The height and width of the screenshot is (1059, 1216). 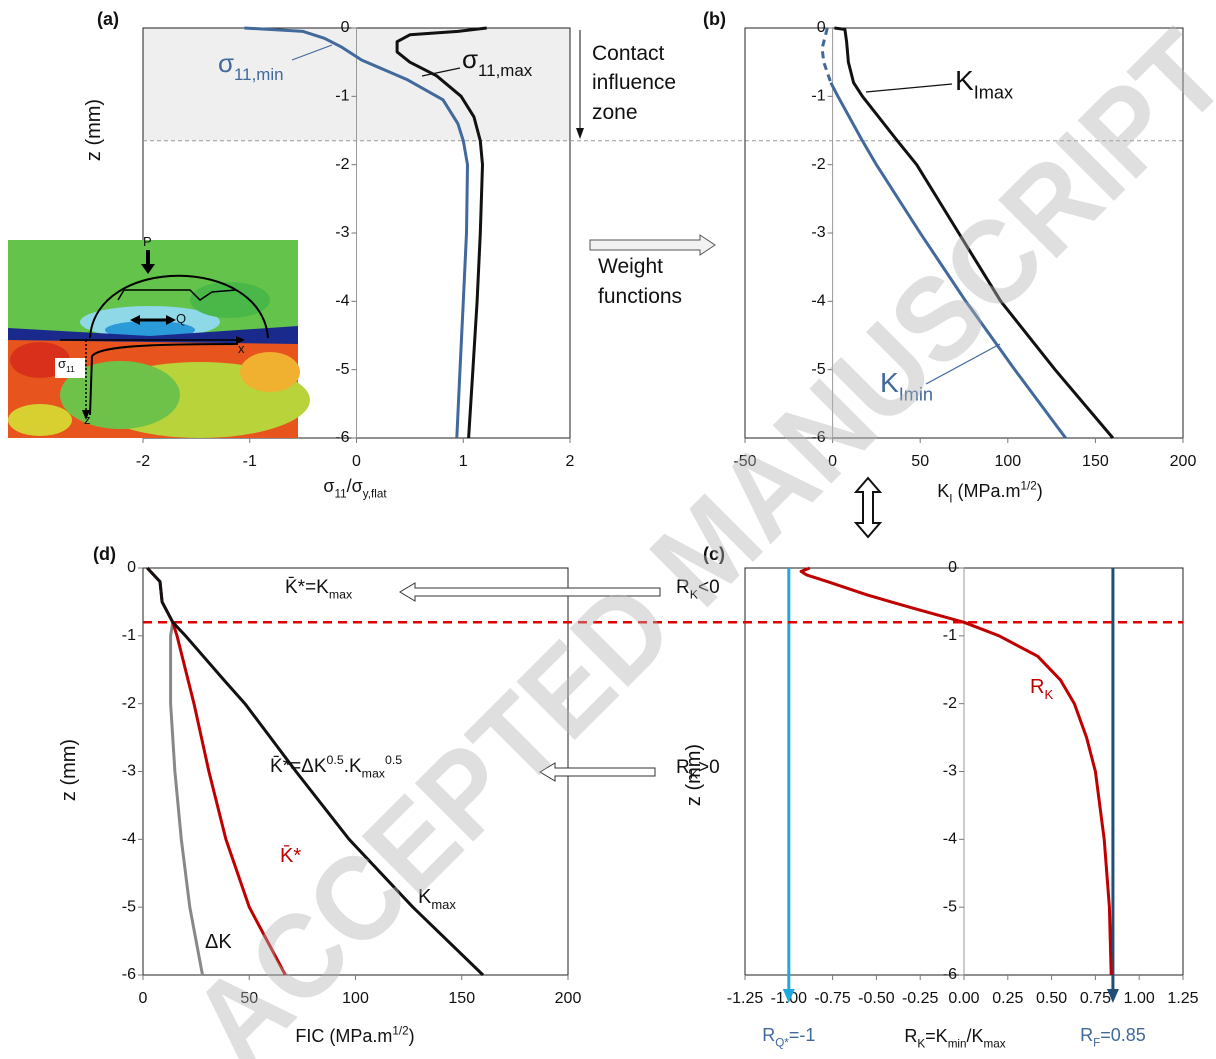 What do you see at coordinates (135, 320) in the screenshot?
I see `shear-arrow-head` at bounding box center [135, 320].